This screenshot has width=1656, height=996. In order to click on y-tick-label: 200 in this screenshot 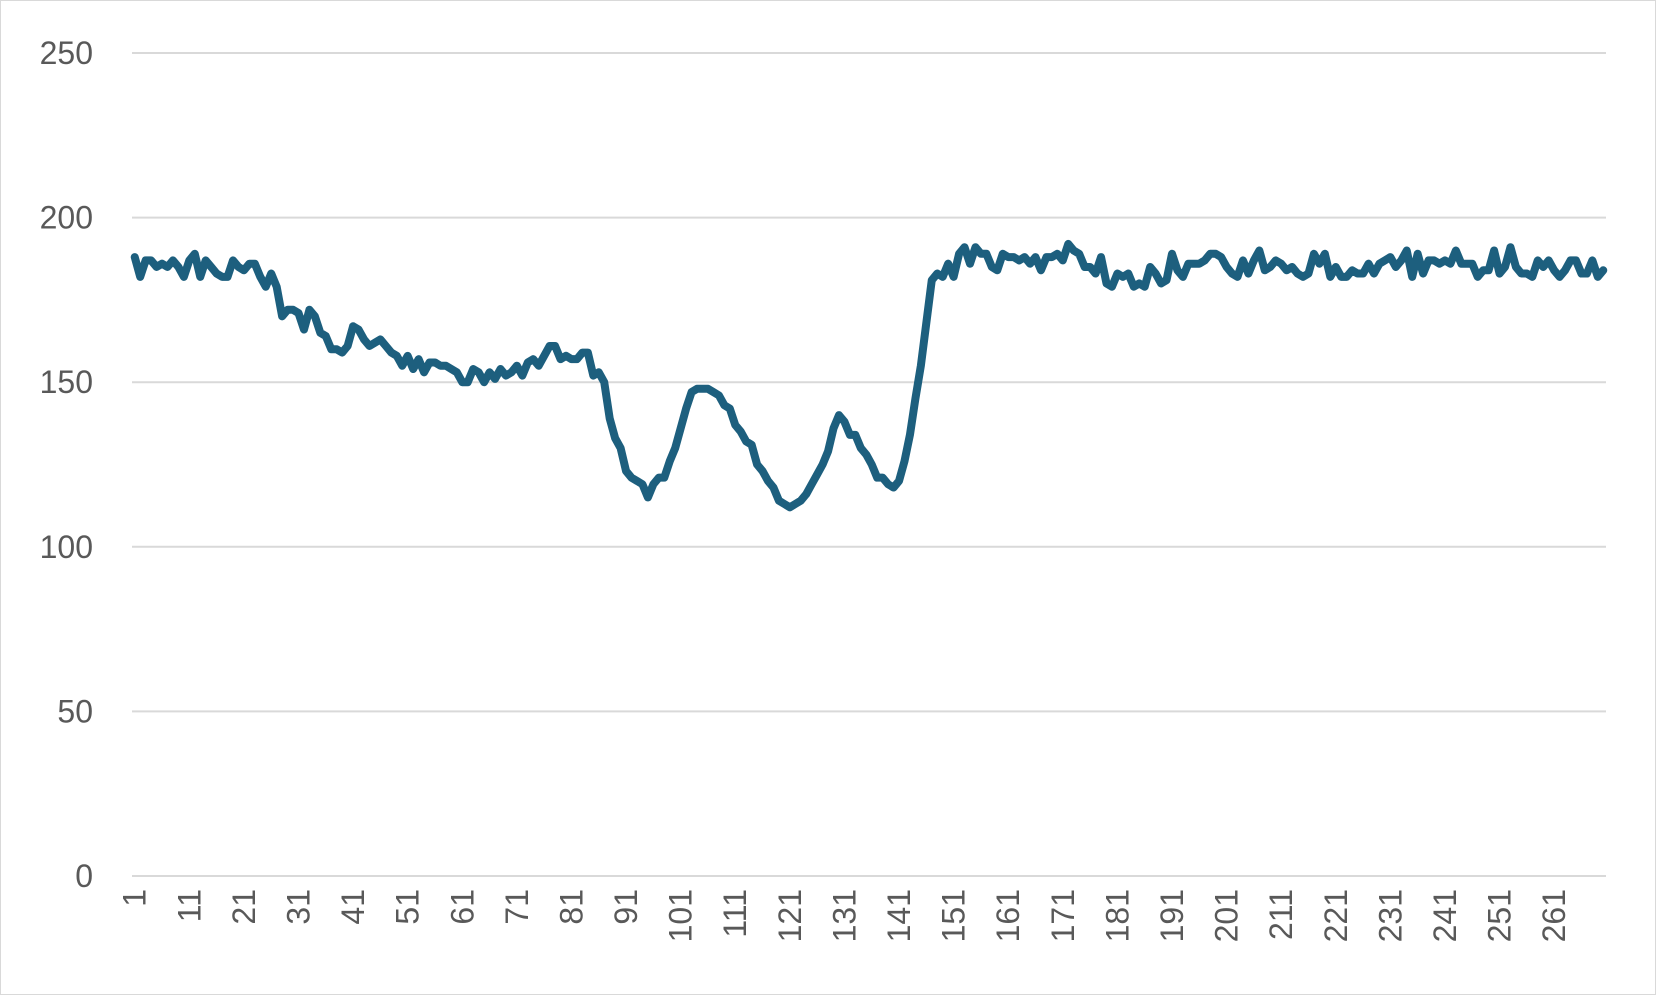, I will do `click(66, 218)`.